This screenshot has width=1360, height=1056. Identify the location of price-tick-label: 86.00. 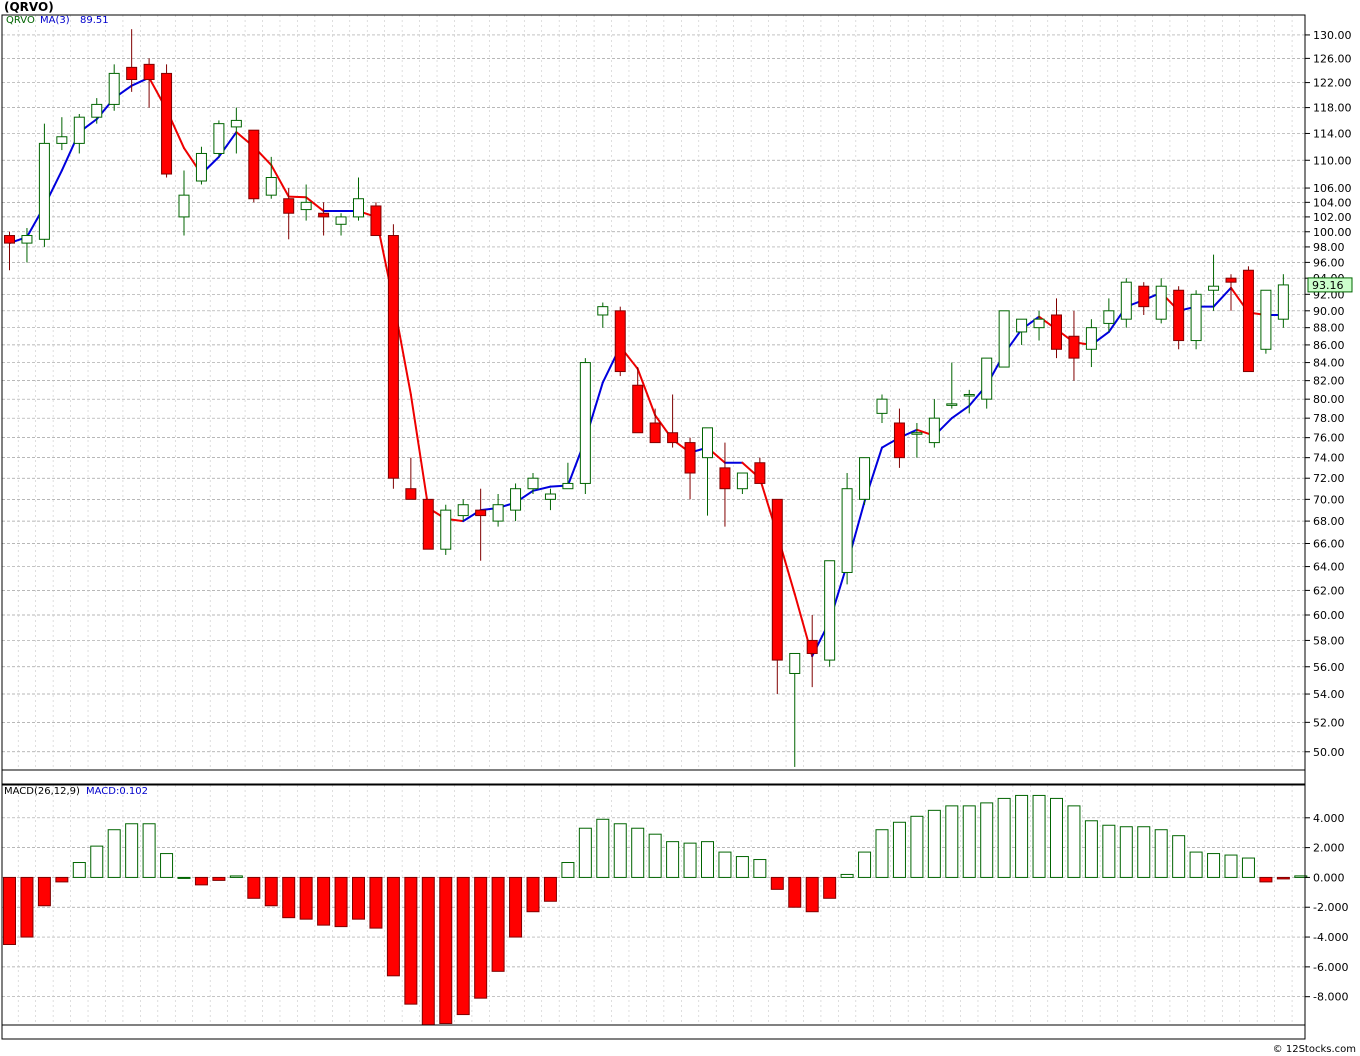
(1329, 345).